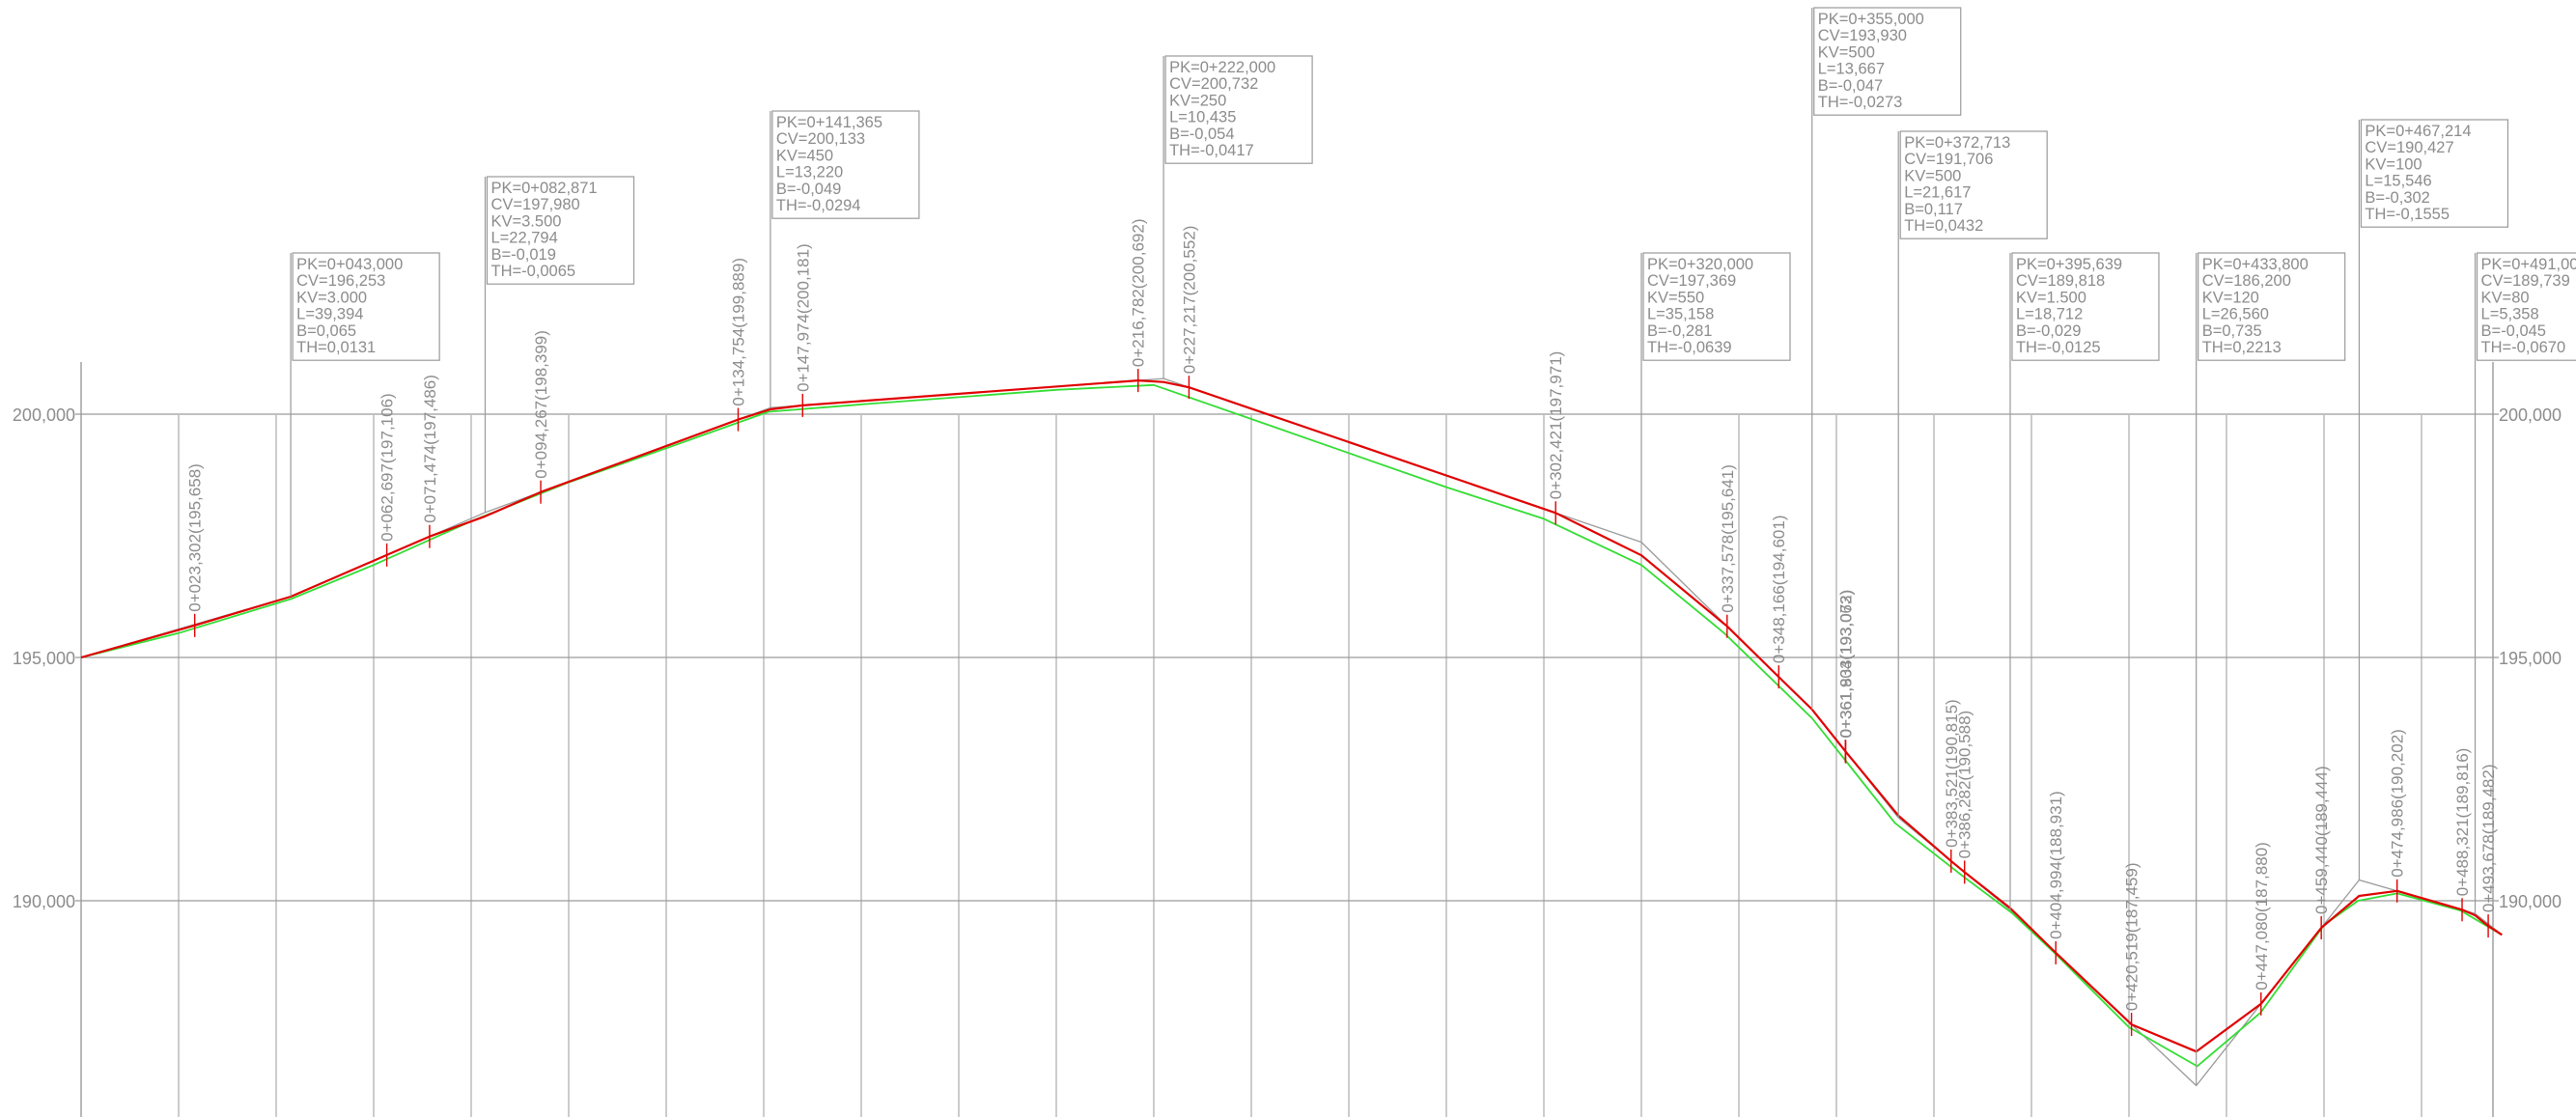 This screenshot has width=2576, height=1117. I want to click on curve-info-line: CV=196,253, so click(341, 281).